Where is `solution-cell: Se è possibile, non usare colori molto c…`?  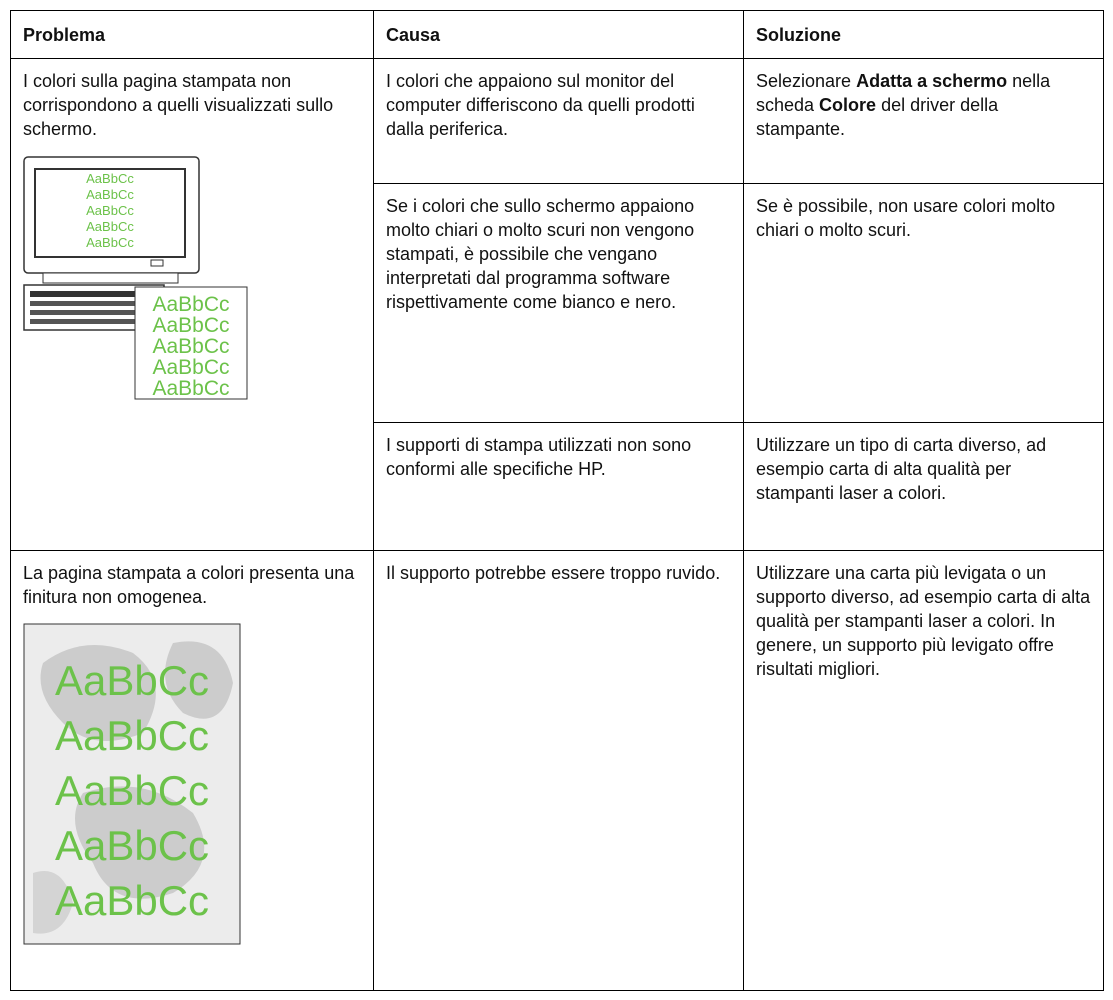 solution-cell: Se è possibile, non usare colori molto c… is located at coordinates (923, 303).